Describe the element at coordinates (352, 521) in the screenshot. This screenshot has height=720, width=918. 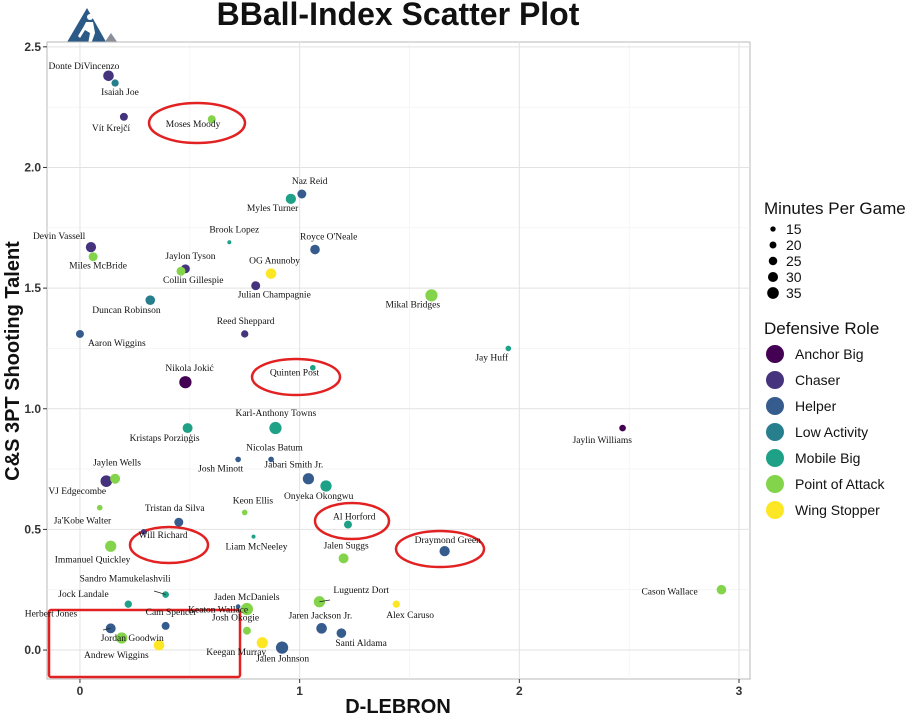
I see `highlight-al-horford` at that location.